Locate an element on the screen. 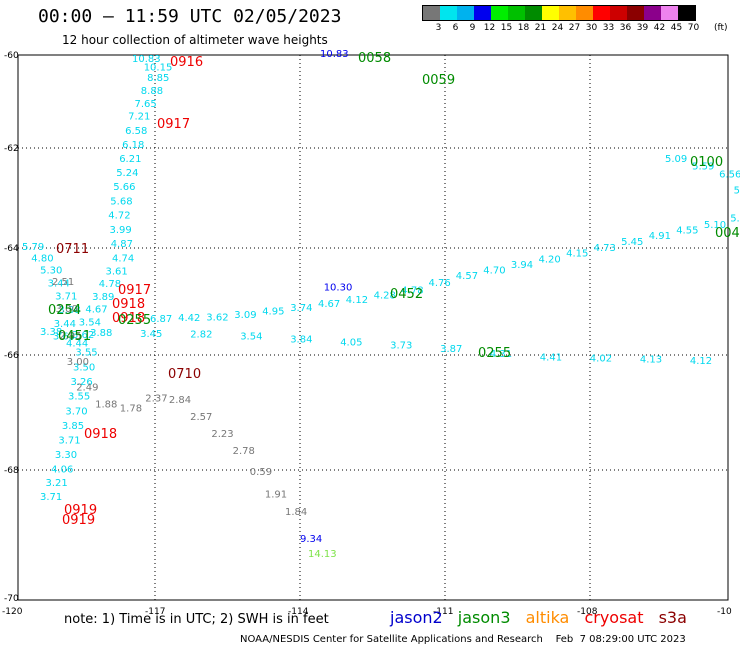 Image resolution: width=740 pixels, height=650 pixels. swh-value: 2.23 is located at coordinates (222, 434).